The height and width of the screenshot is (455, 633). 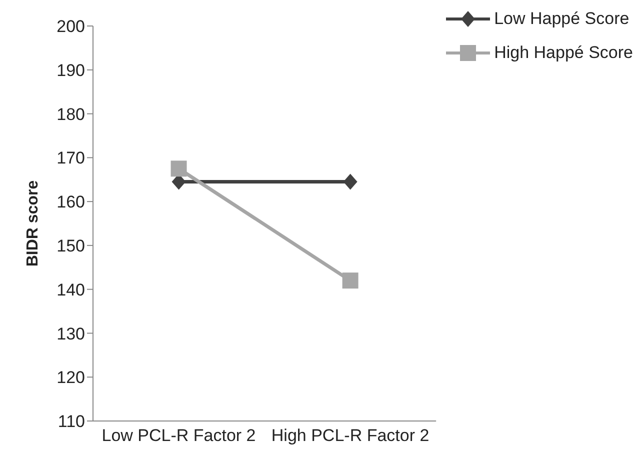 What do you see at coordinates (70, 378) in the screenshot?
I see `y-tick-label: 120` at bounding box center [70, 378].